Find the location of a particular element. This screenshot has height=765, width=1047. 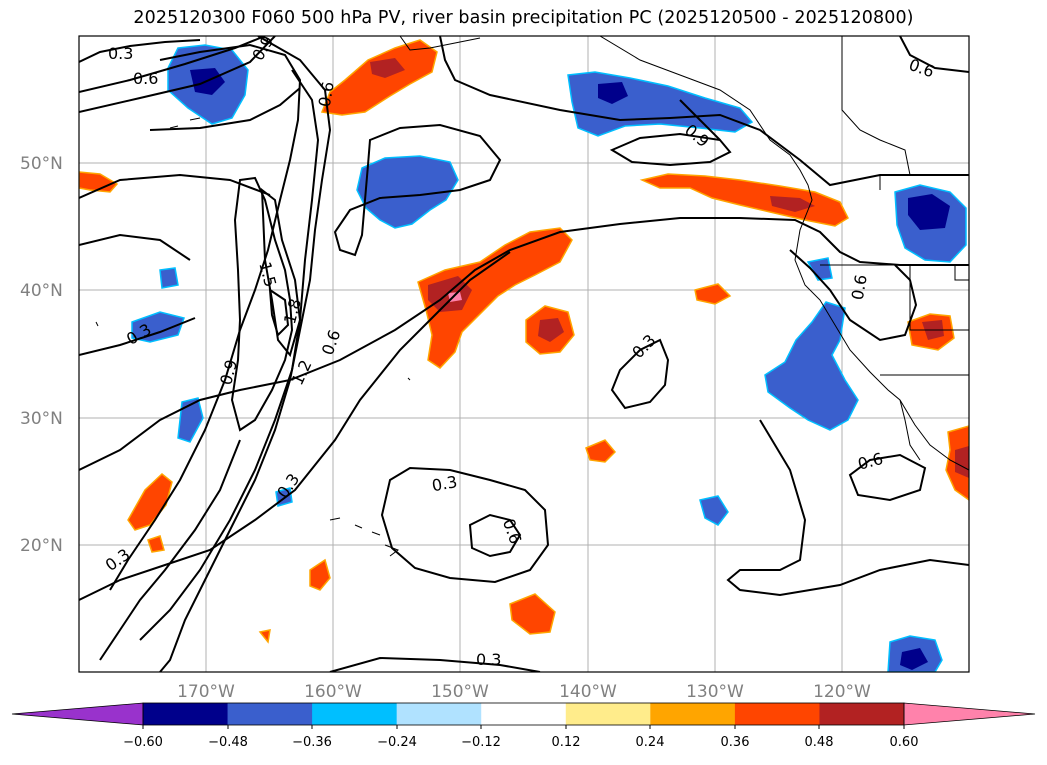

lon-label: 160°W is located at coordinates (333, 692).